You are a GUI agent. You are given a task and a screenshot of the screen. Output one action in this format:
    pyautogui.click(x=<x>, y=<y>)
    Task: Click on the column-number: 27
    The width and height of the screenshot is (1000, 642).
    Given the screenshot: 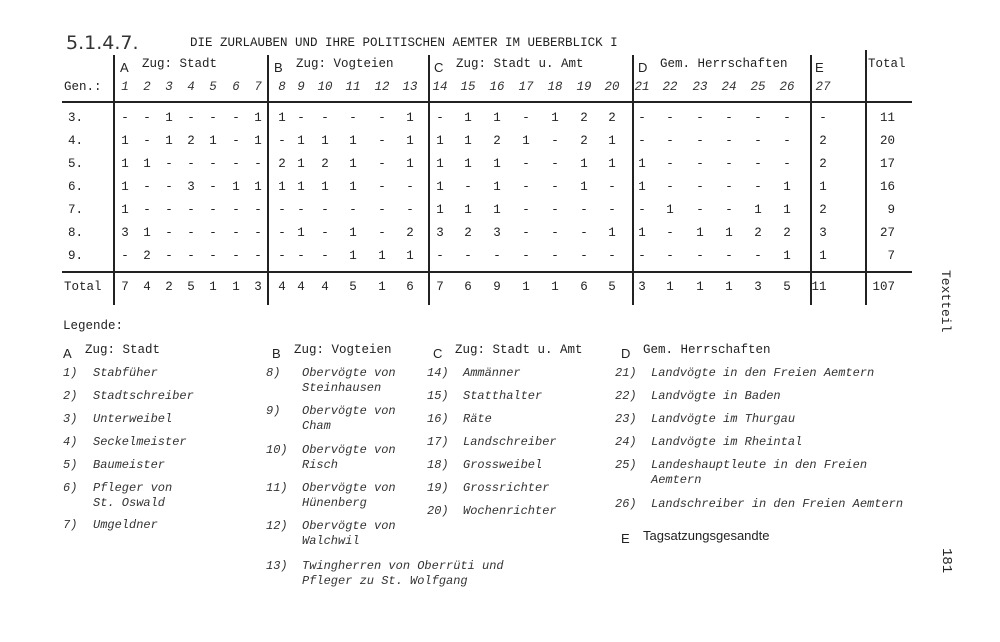 What is the action you would take?
    pyautogui.click(x=823, y=87)
    